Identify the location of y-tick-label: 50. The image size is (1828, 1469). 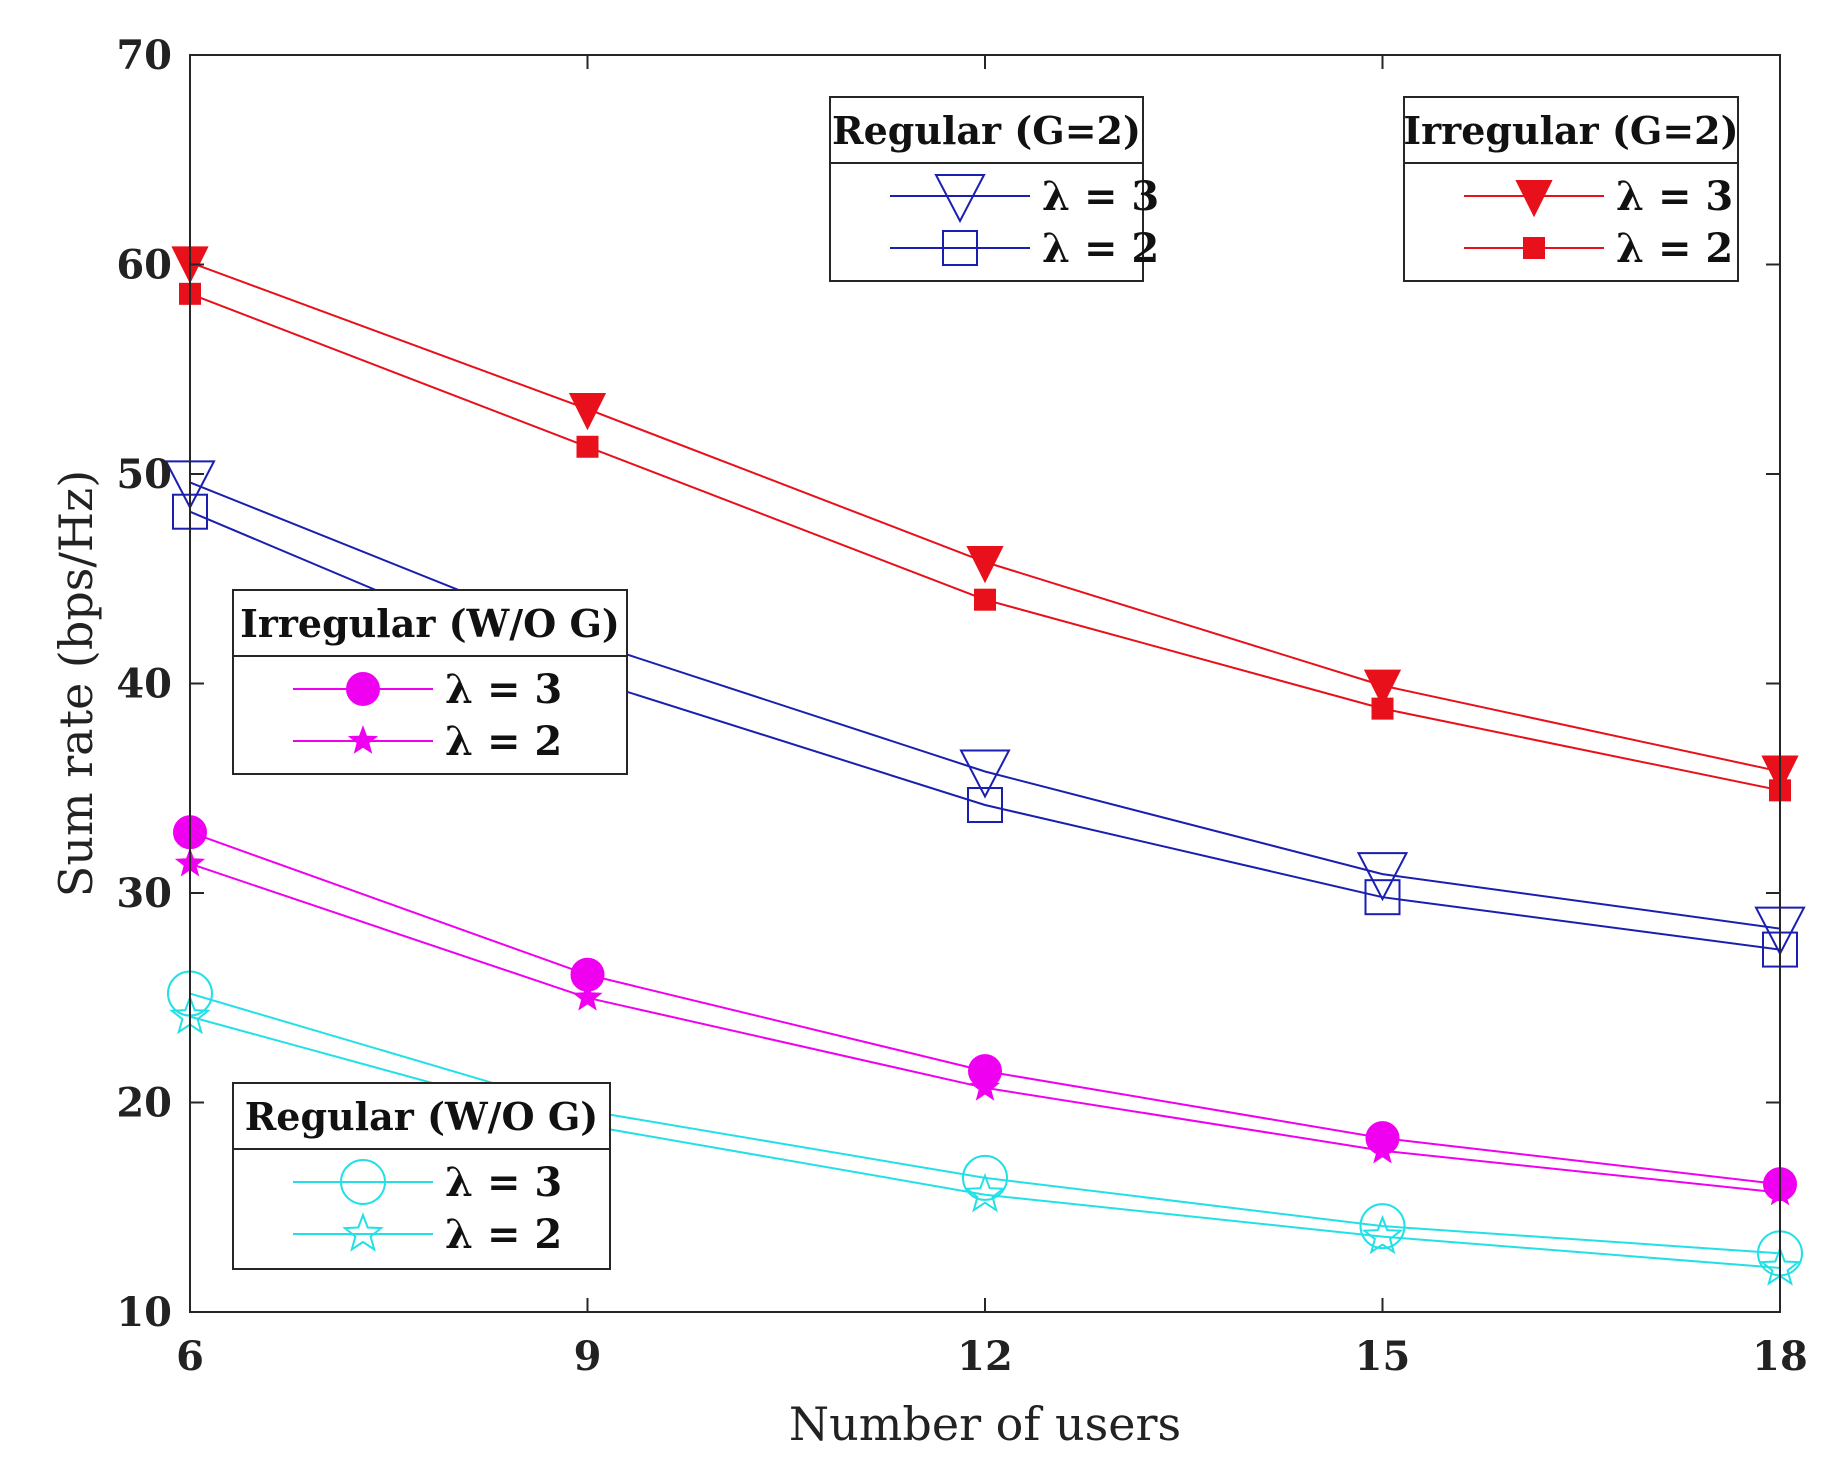
(144, 474).